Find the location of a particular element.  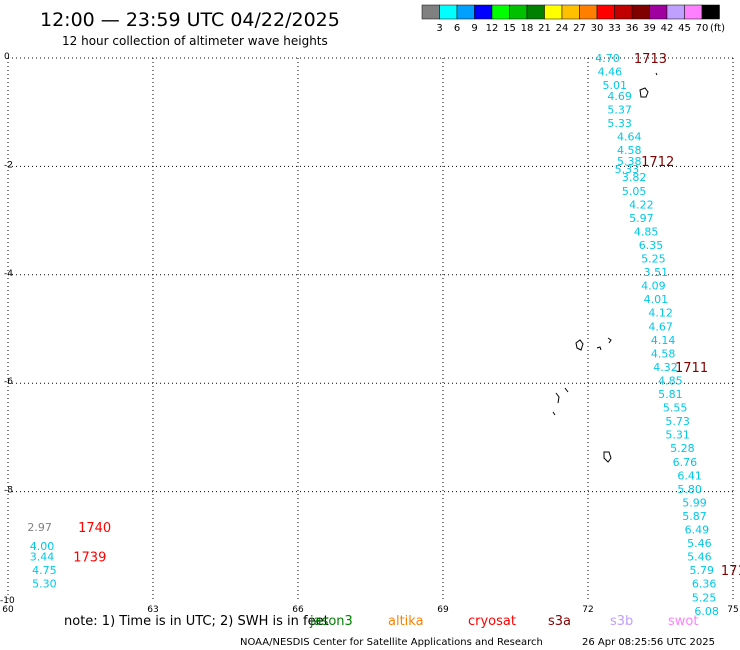

x-tick-label: 69 is located at coordinates (443, 610).